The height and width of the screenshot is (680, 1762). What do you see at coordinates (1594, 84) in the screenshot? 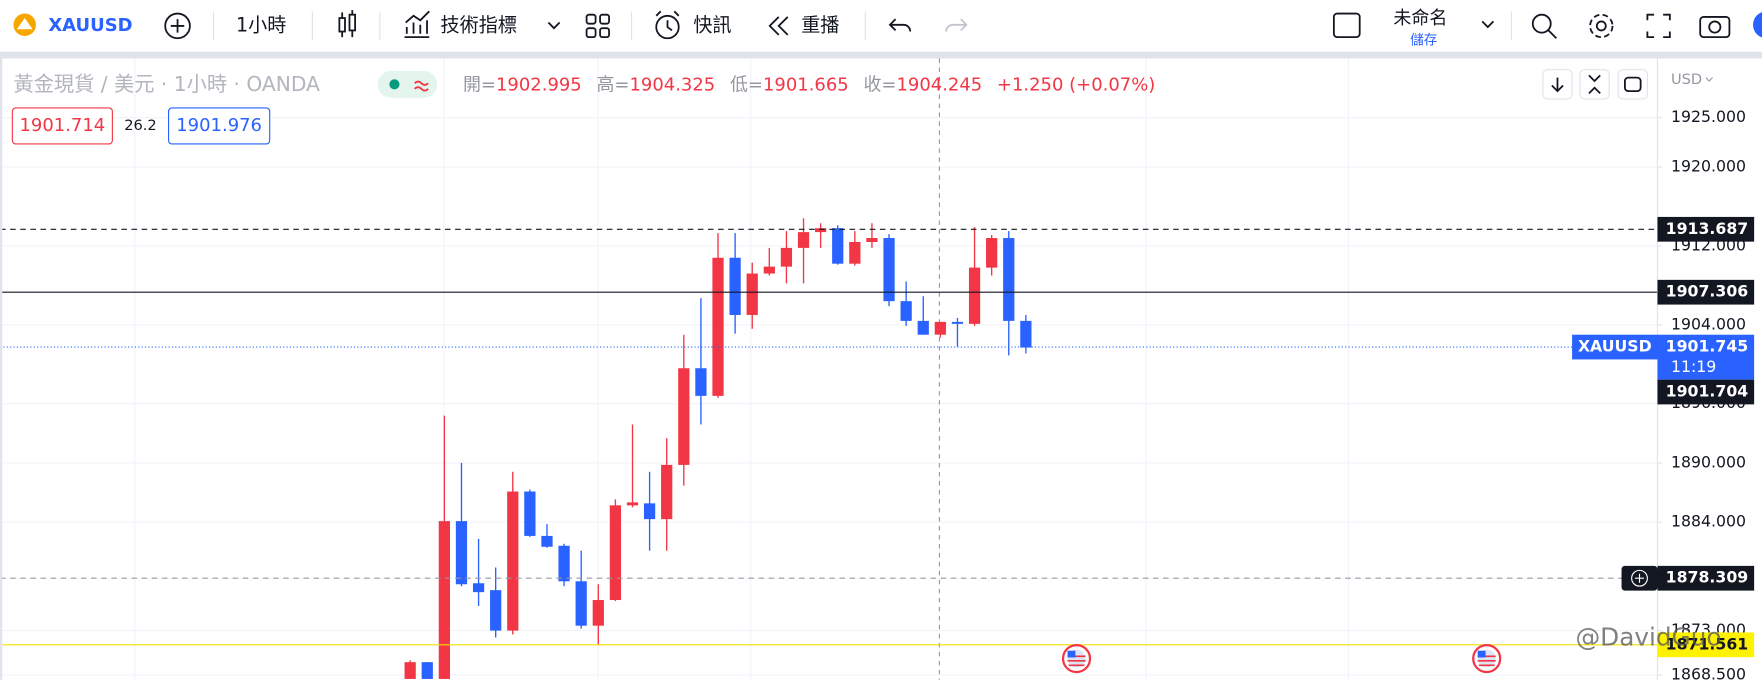
I see `collapse-button` at bounding box center [1594, 84].